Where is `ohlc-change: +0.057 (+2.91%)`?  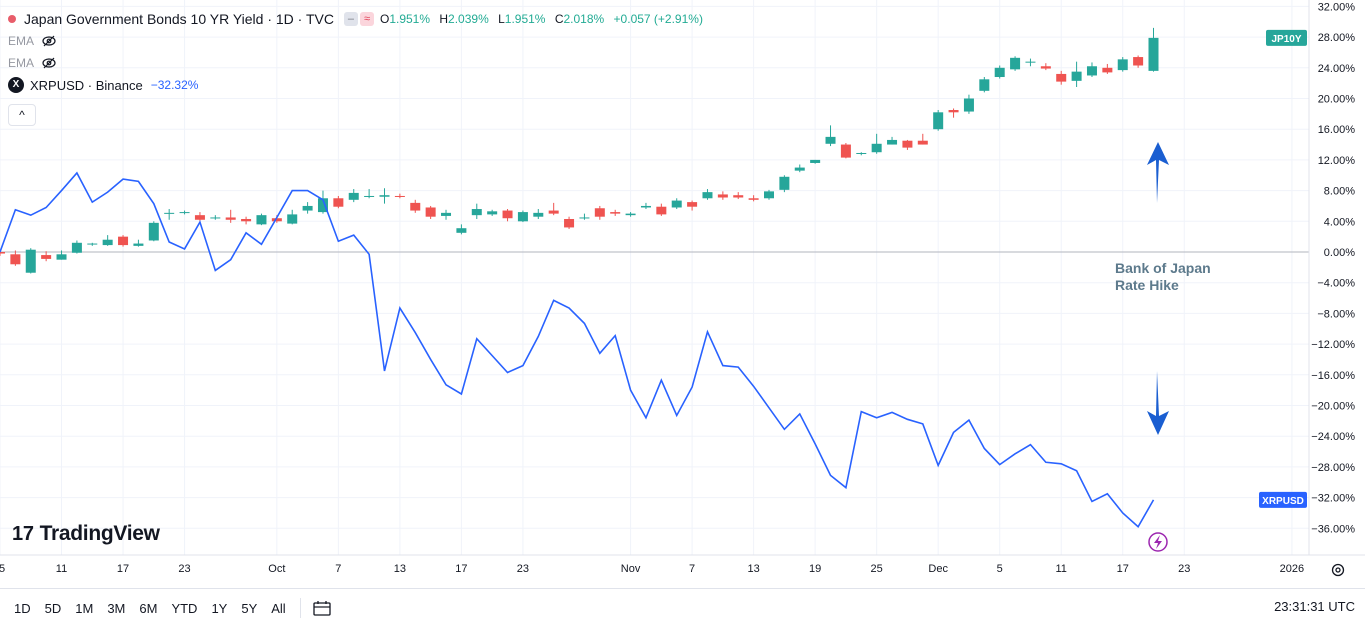
ohlc-change: +0.057 (+2.91%) is located at coordinates (658, 19).